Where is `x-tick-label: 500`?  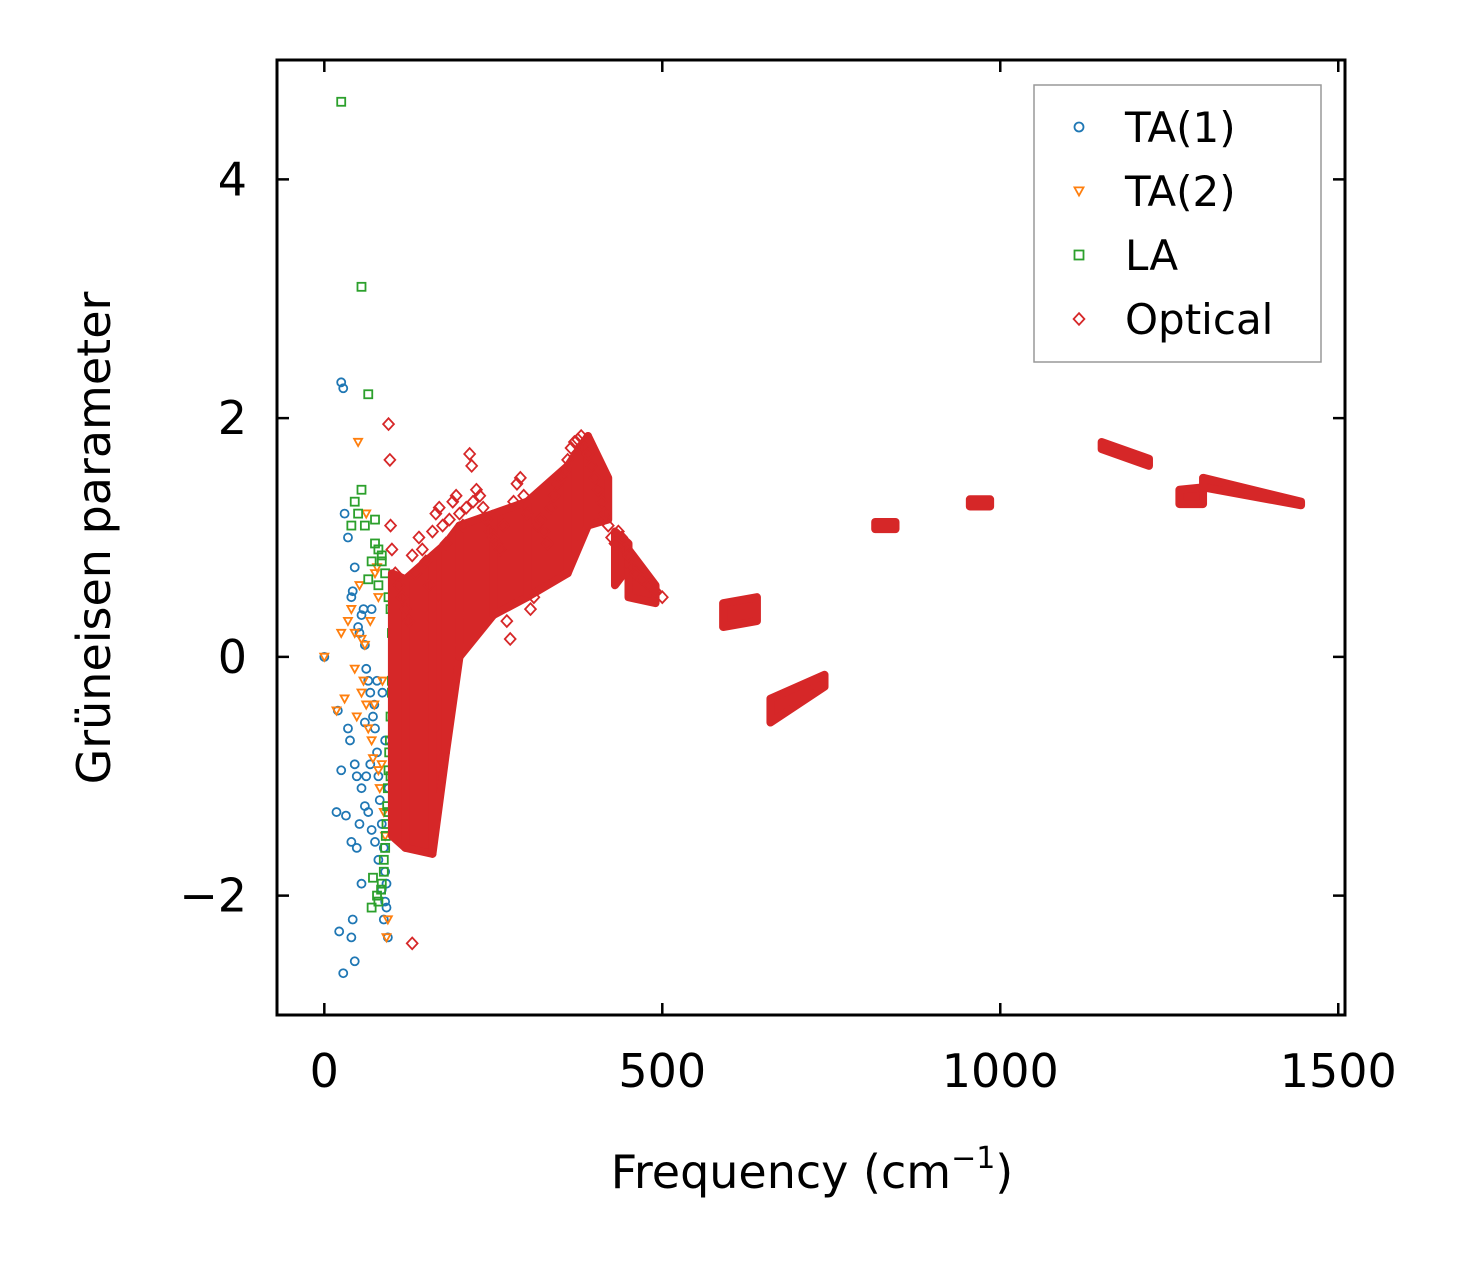 x-tick-label: 500 is located at coordinates (662, 1071).